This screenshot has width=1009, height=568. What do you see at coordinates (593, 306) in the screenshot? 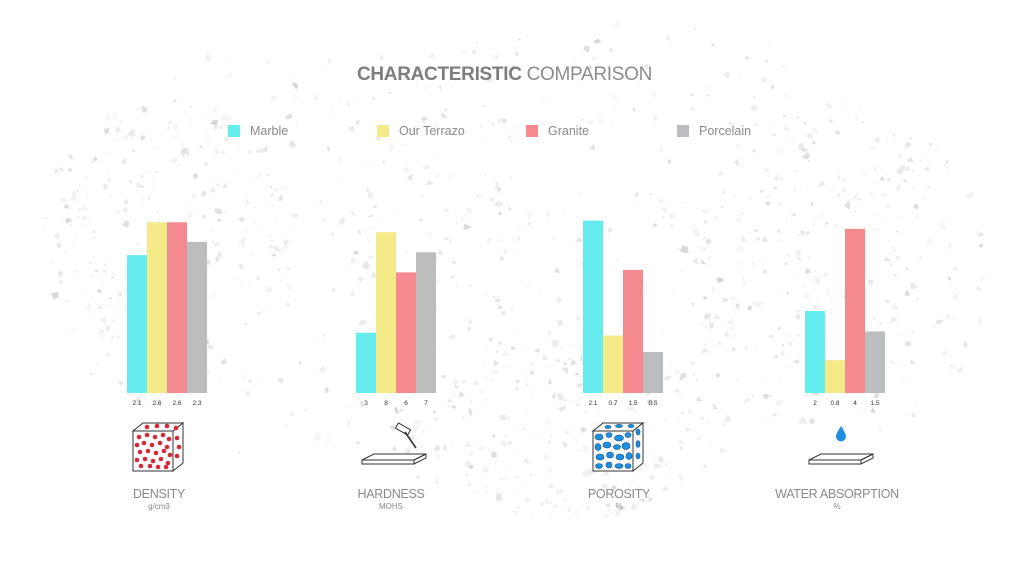
I see `bar-porosity-marble` at bounding box center [593, 306].